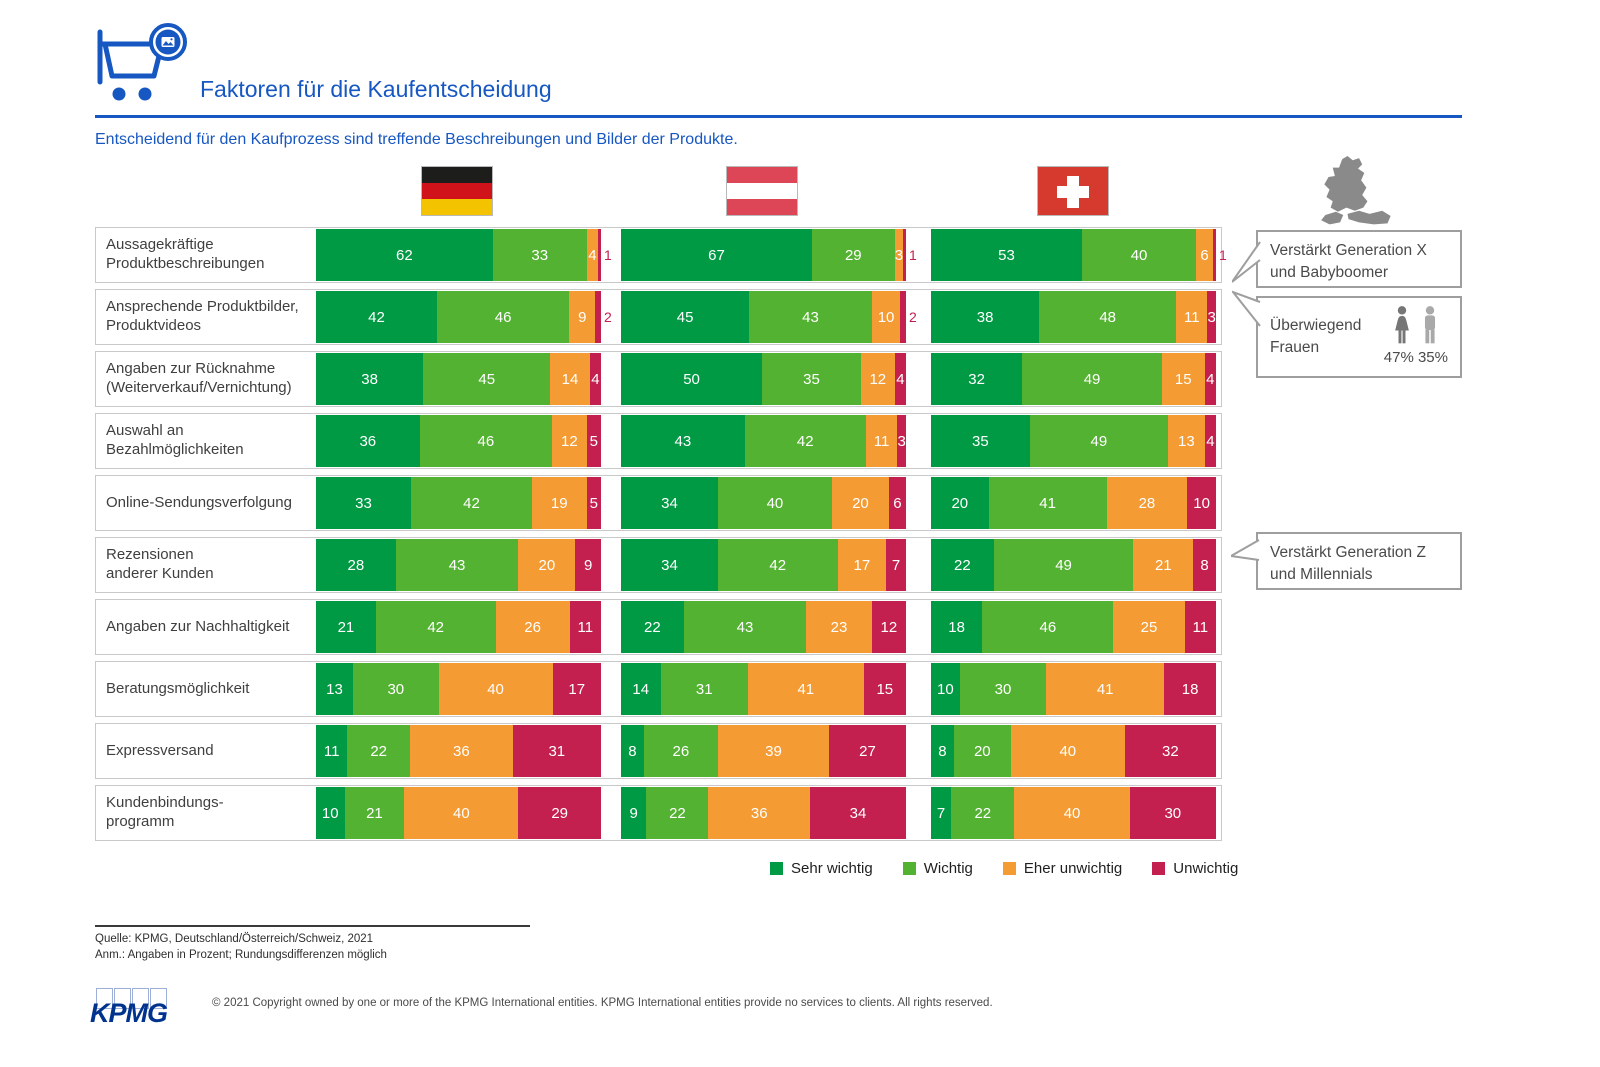 This screenshot has height=1067, width=1600. What do you see at coordinates (913, 255) in the screenshot?
I see `bar-value-outside: 1` at bounding box center [913, 255].